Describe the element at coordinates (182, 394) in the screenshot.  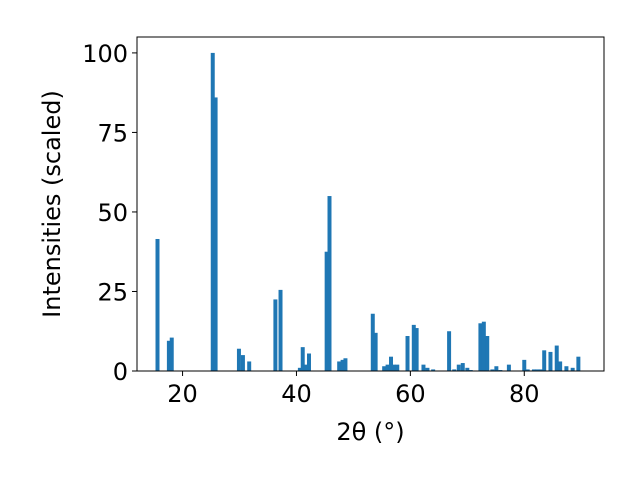
I see `x-tick-label: 20` at that location.